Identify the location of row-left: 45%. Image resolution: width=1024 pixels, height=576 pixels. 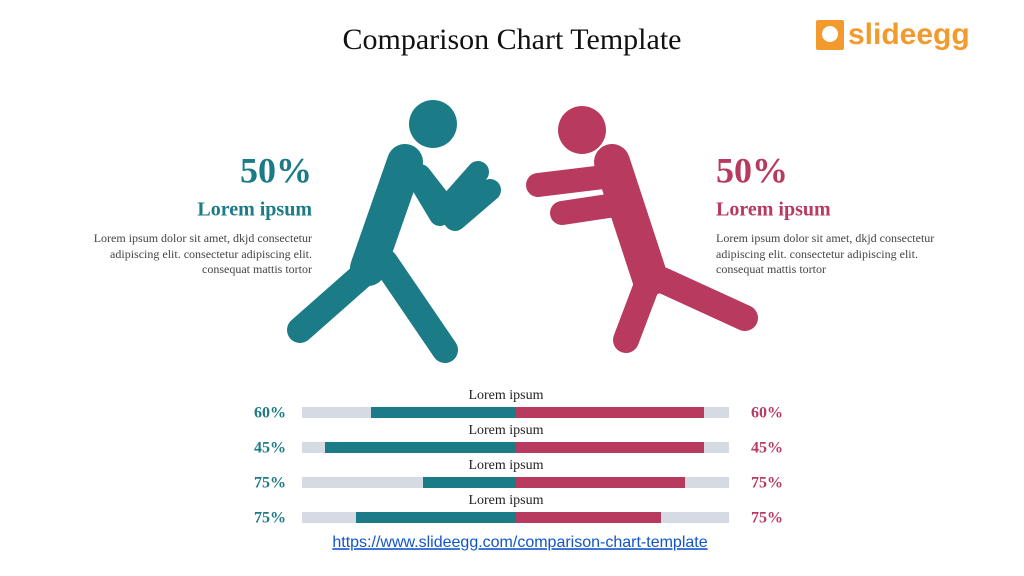
(270, 448).